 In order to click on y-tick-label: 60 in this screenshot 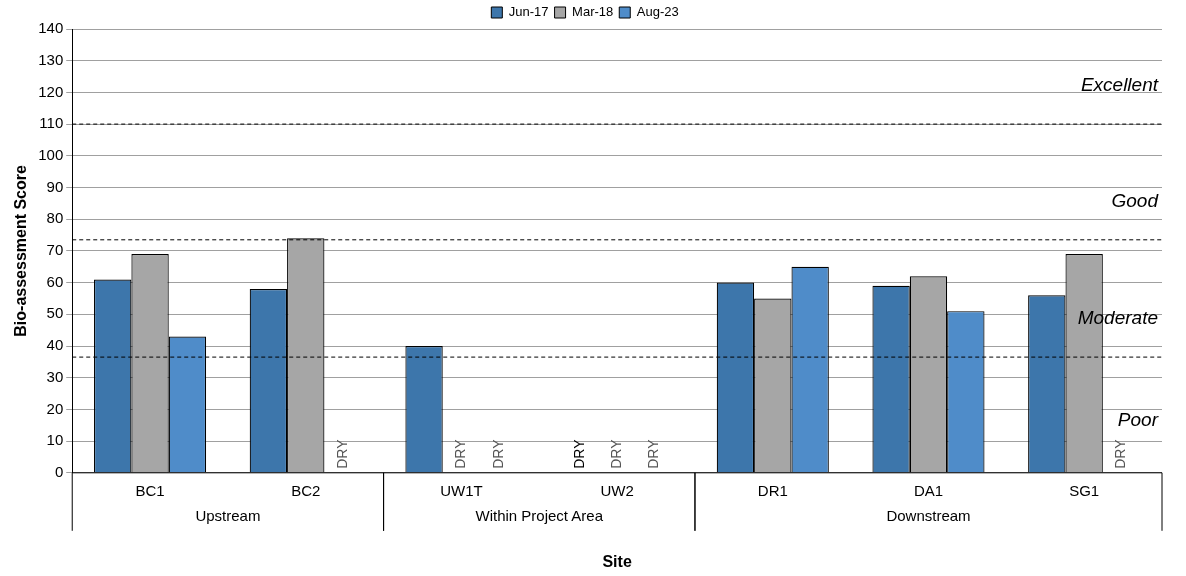, I will do `click(55, 281)`.